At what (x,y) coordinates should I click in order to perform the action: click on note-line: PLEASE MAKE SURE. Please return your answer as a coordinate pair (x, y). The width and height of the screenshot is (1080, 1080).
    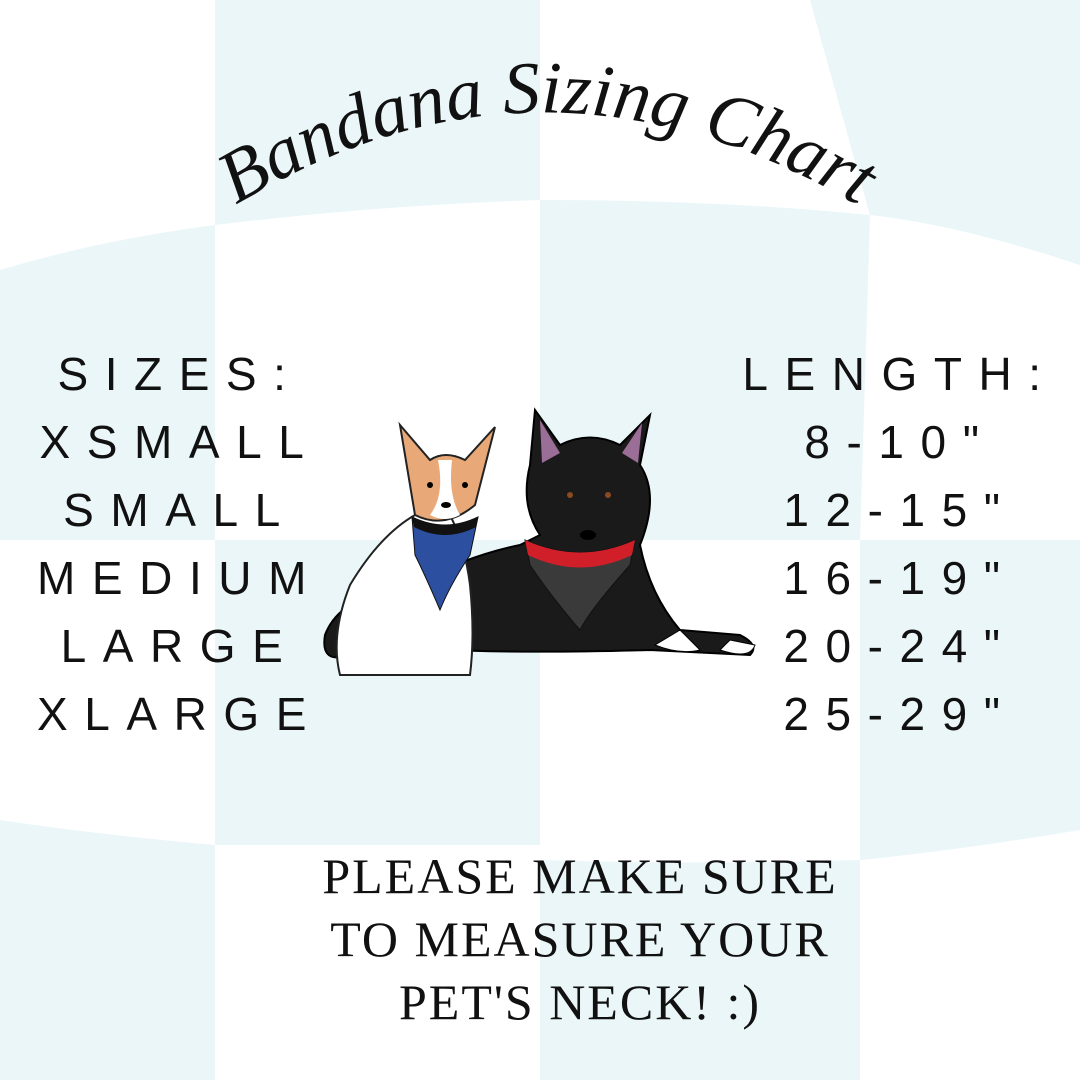
    Looking at the image, I should click on (580, 876).